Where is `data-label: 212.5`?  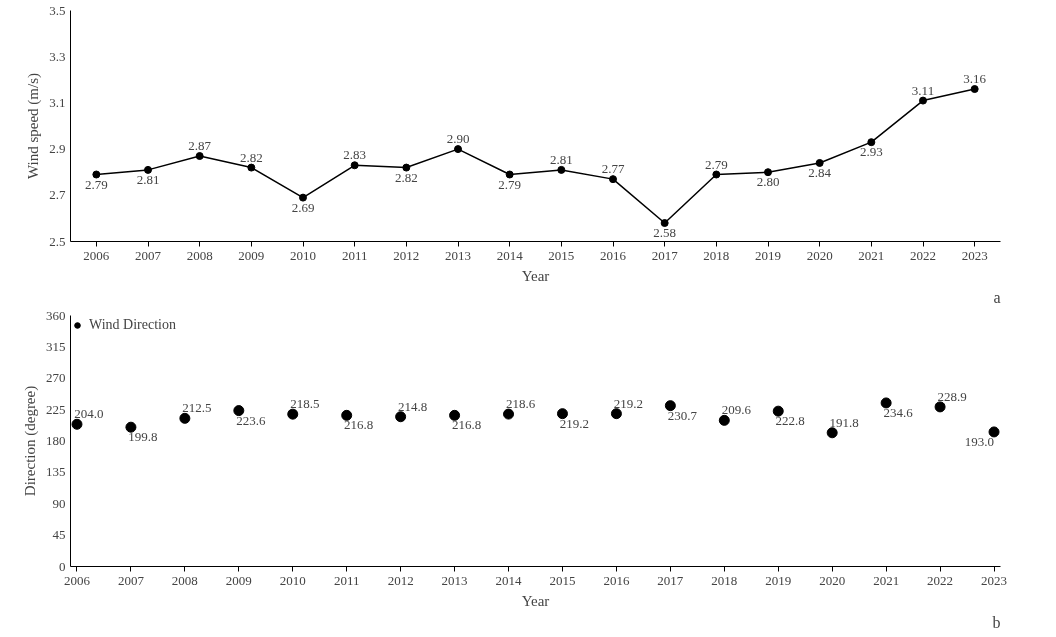 data-label: 212.5 is located at coordinates (197, 408).